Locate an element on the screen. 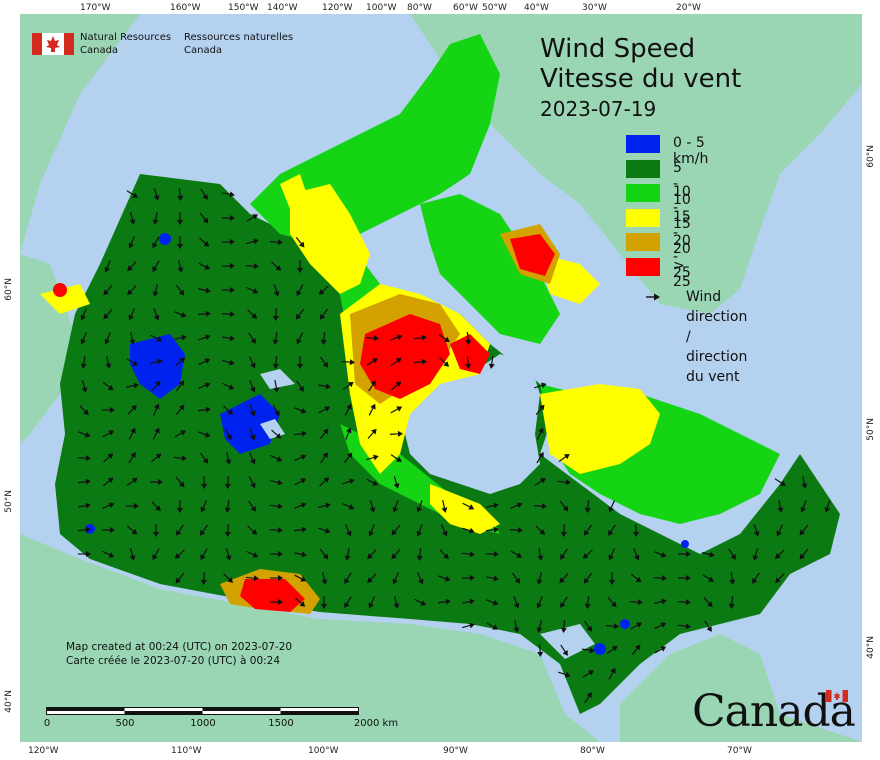  lon-label: 160°W is located at coordinates (185, 8).